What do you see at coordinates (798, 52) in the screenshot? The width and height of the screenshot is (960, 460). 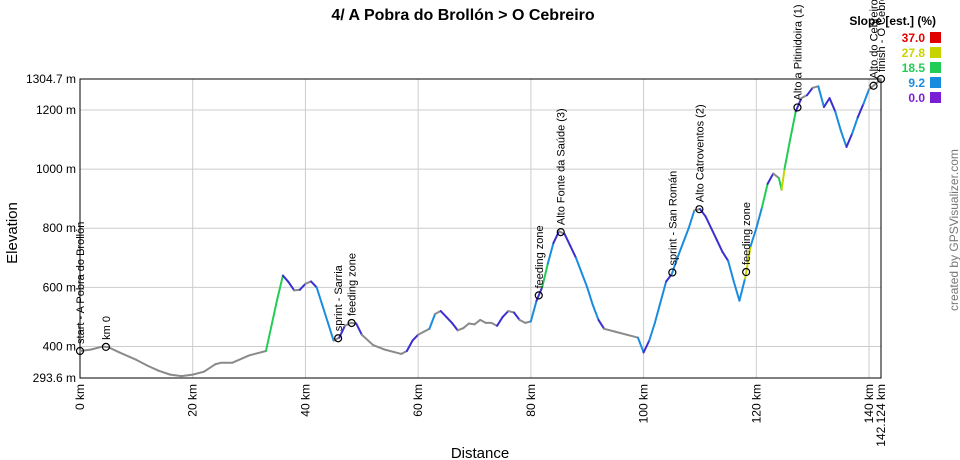 I see `waypoint-label: Alto a Pitinidoira (1)` at bounding box center [798, 52].